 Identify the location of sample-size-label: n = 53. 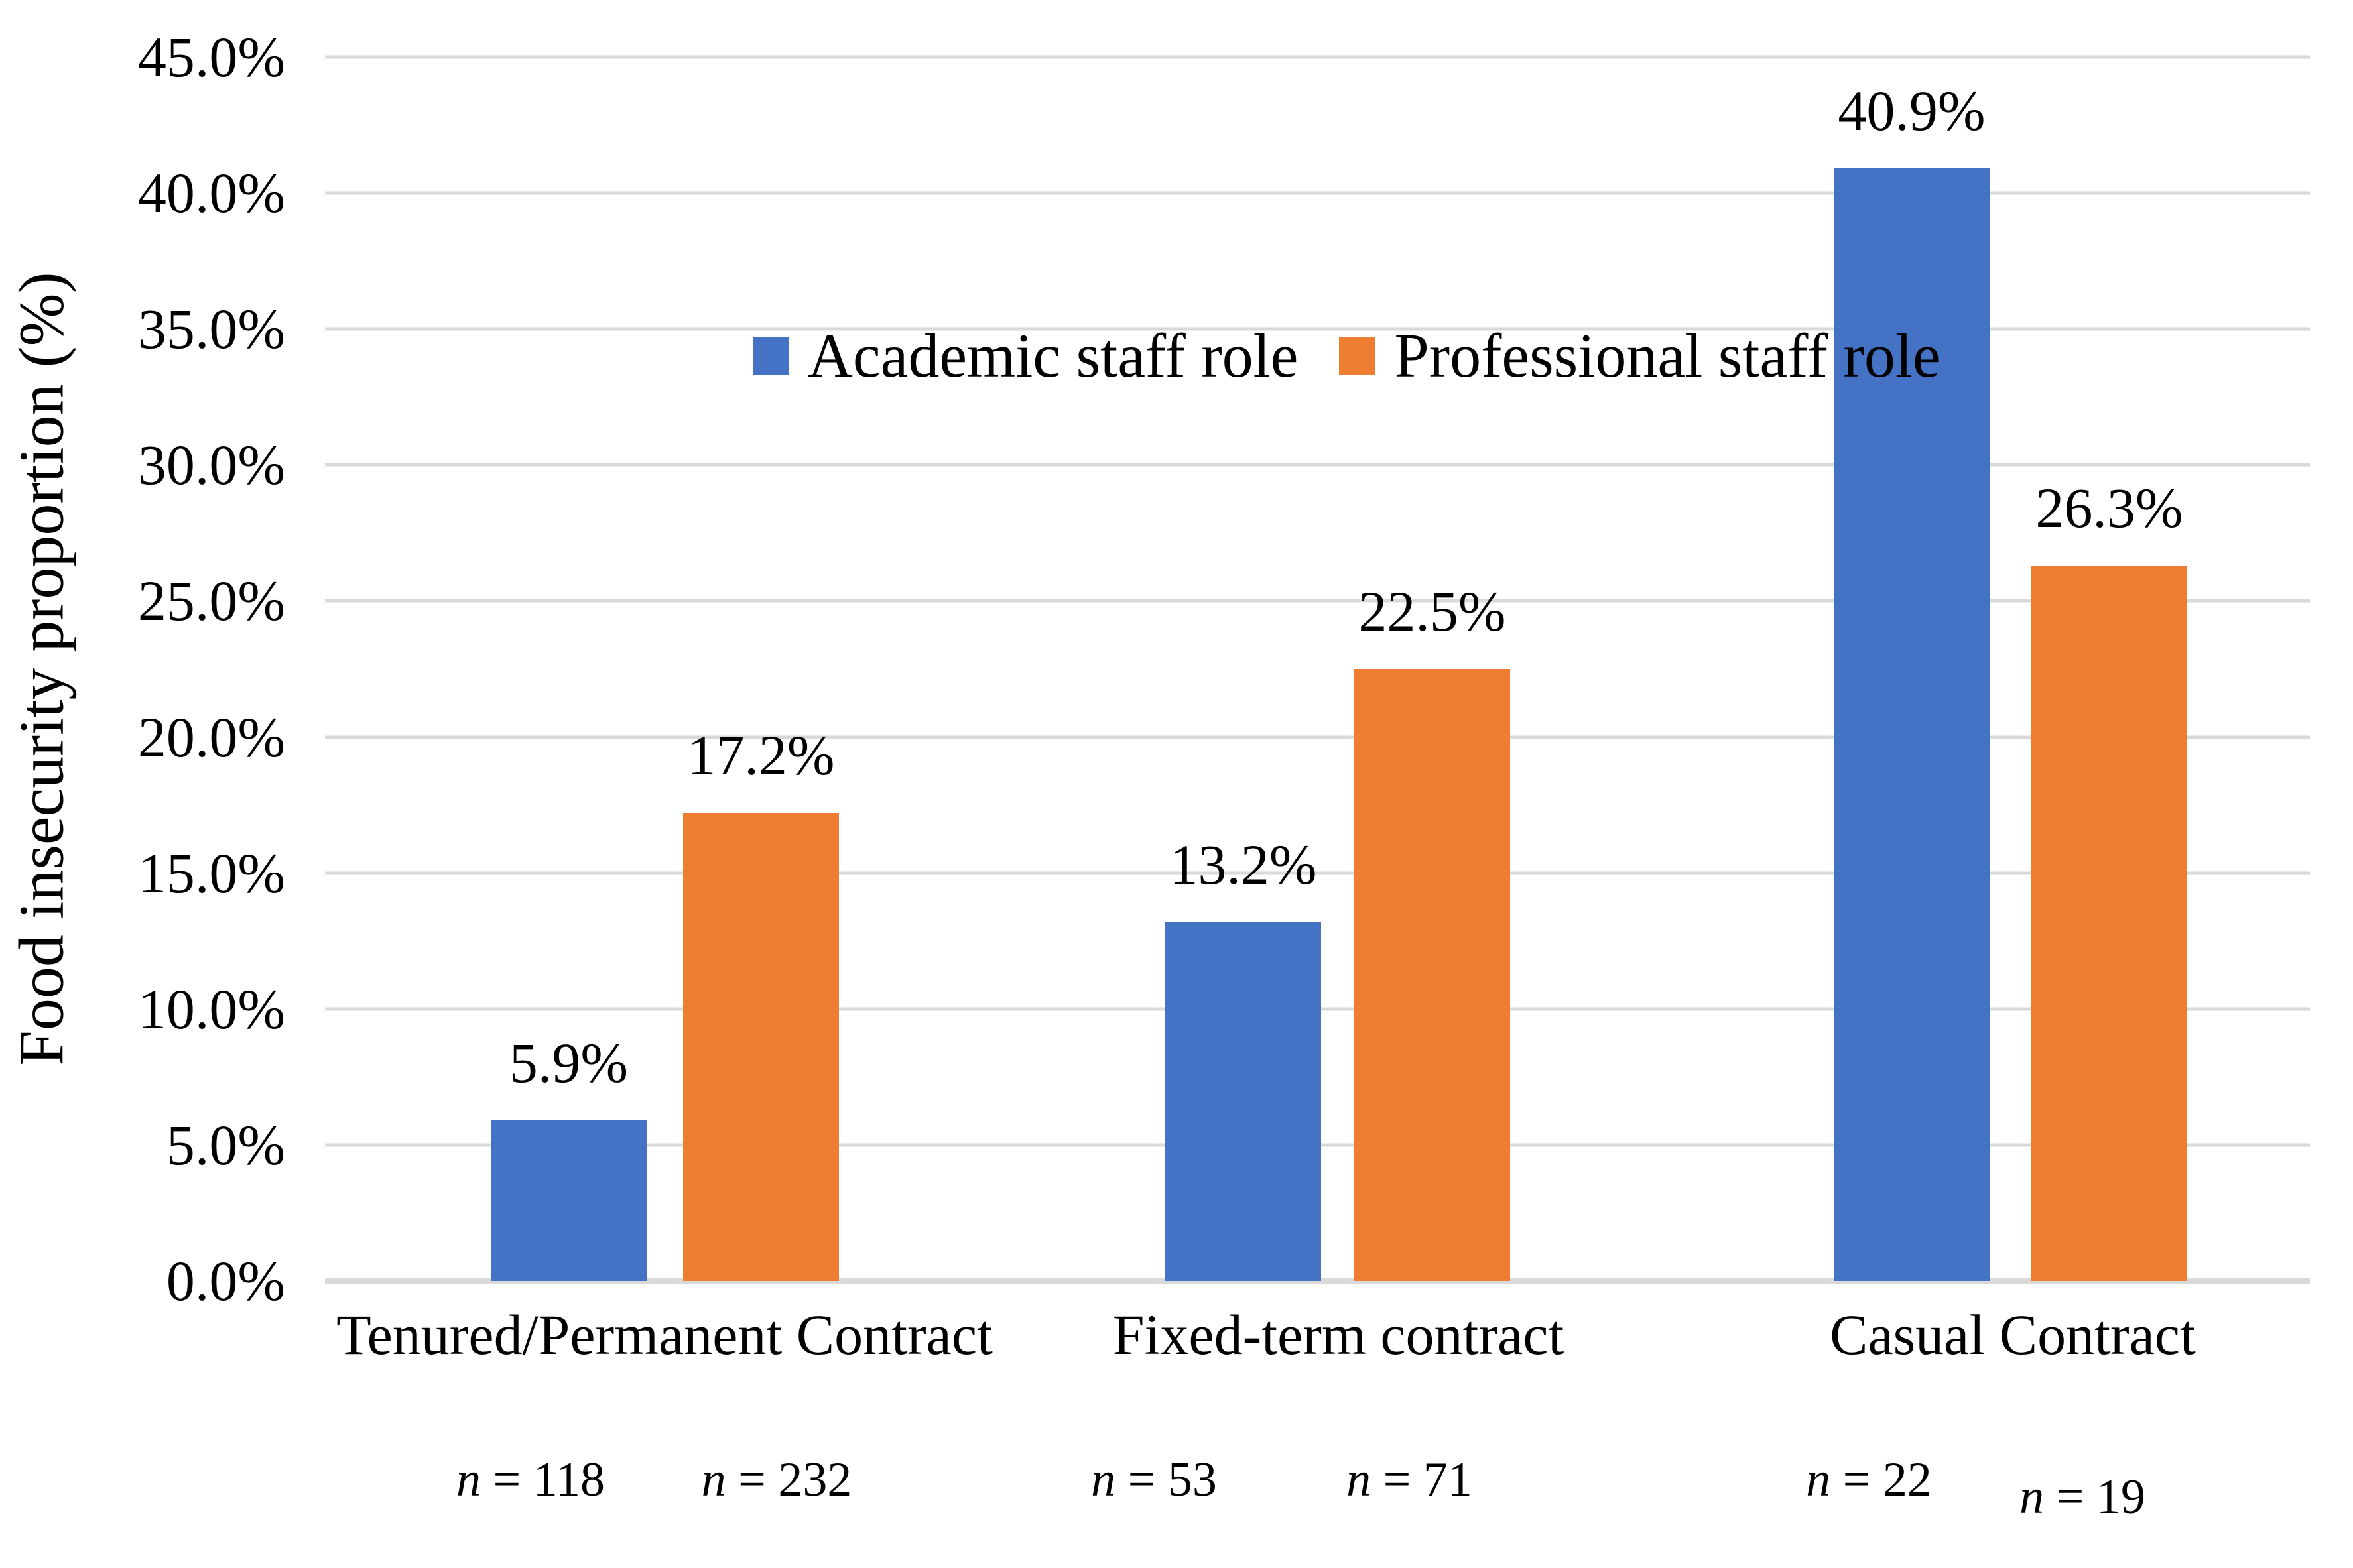
(1154, 1480).